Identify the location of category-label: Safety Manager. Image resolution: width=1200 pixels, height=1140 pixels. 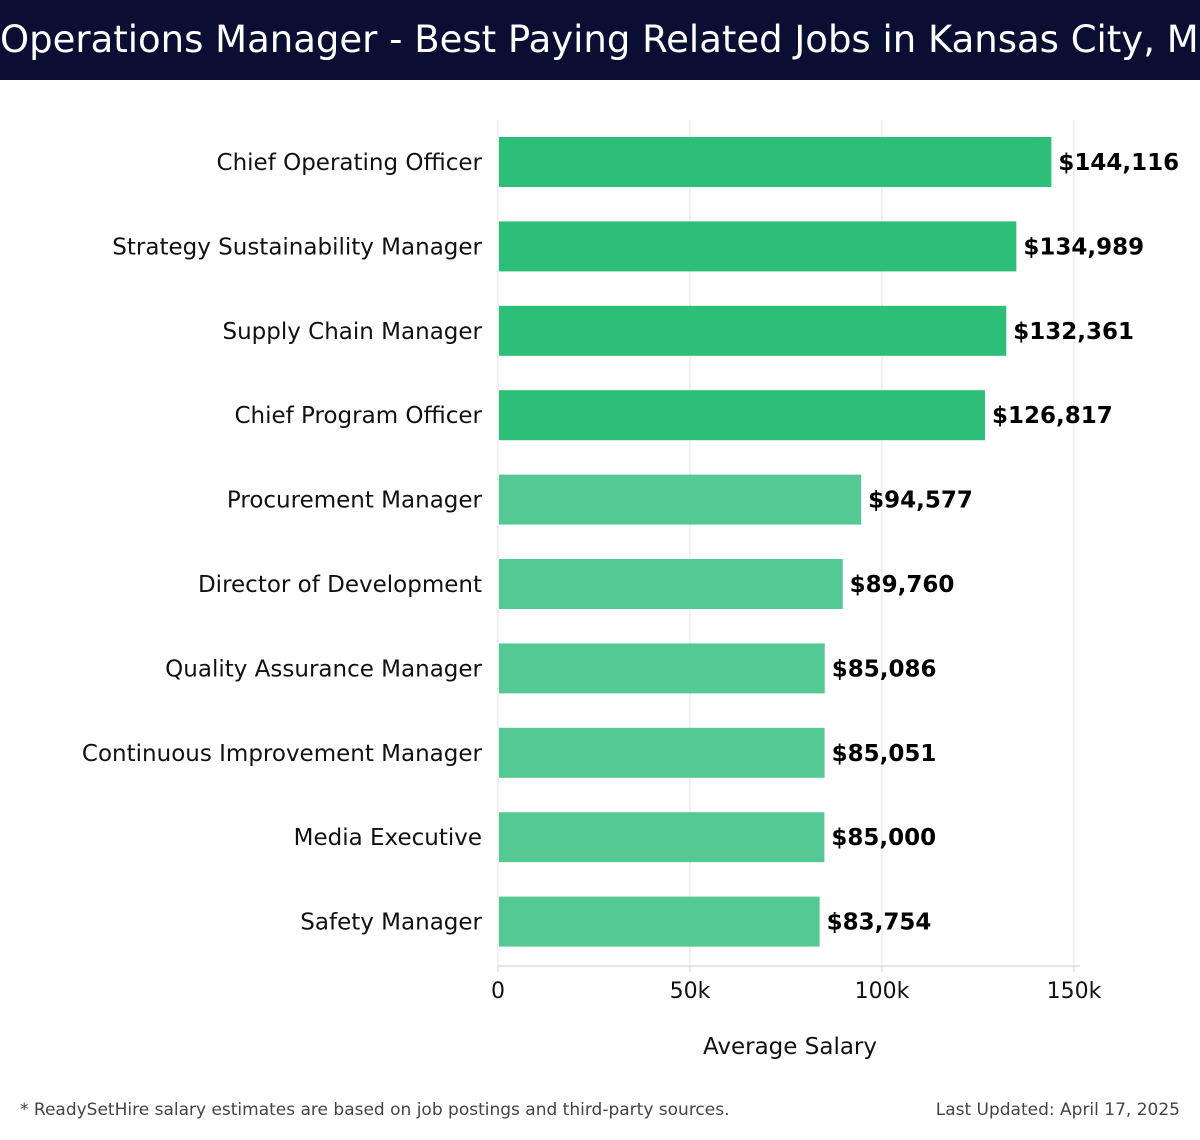
(391, 923).